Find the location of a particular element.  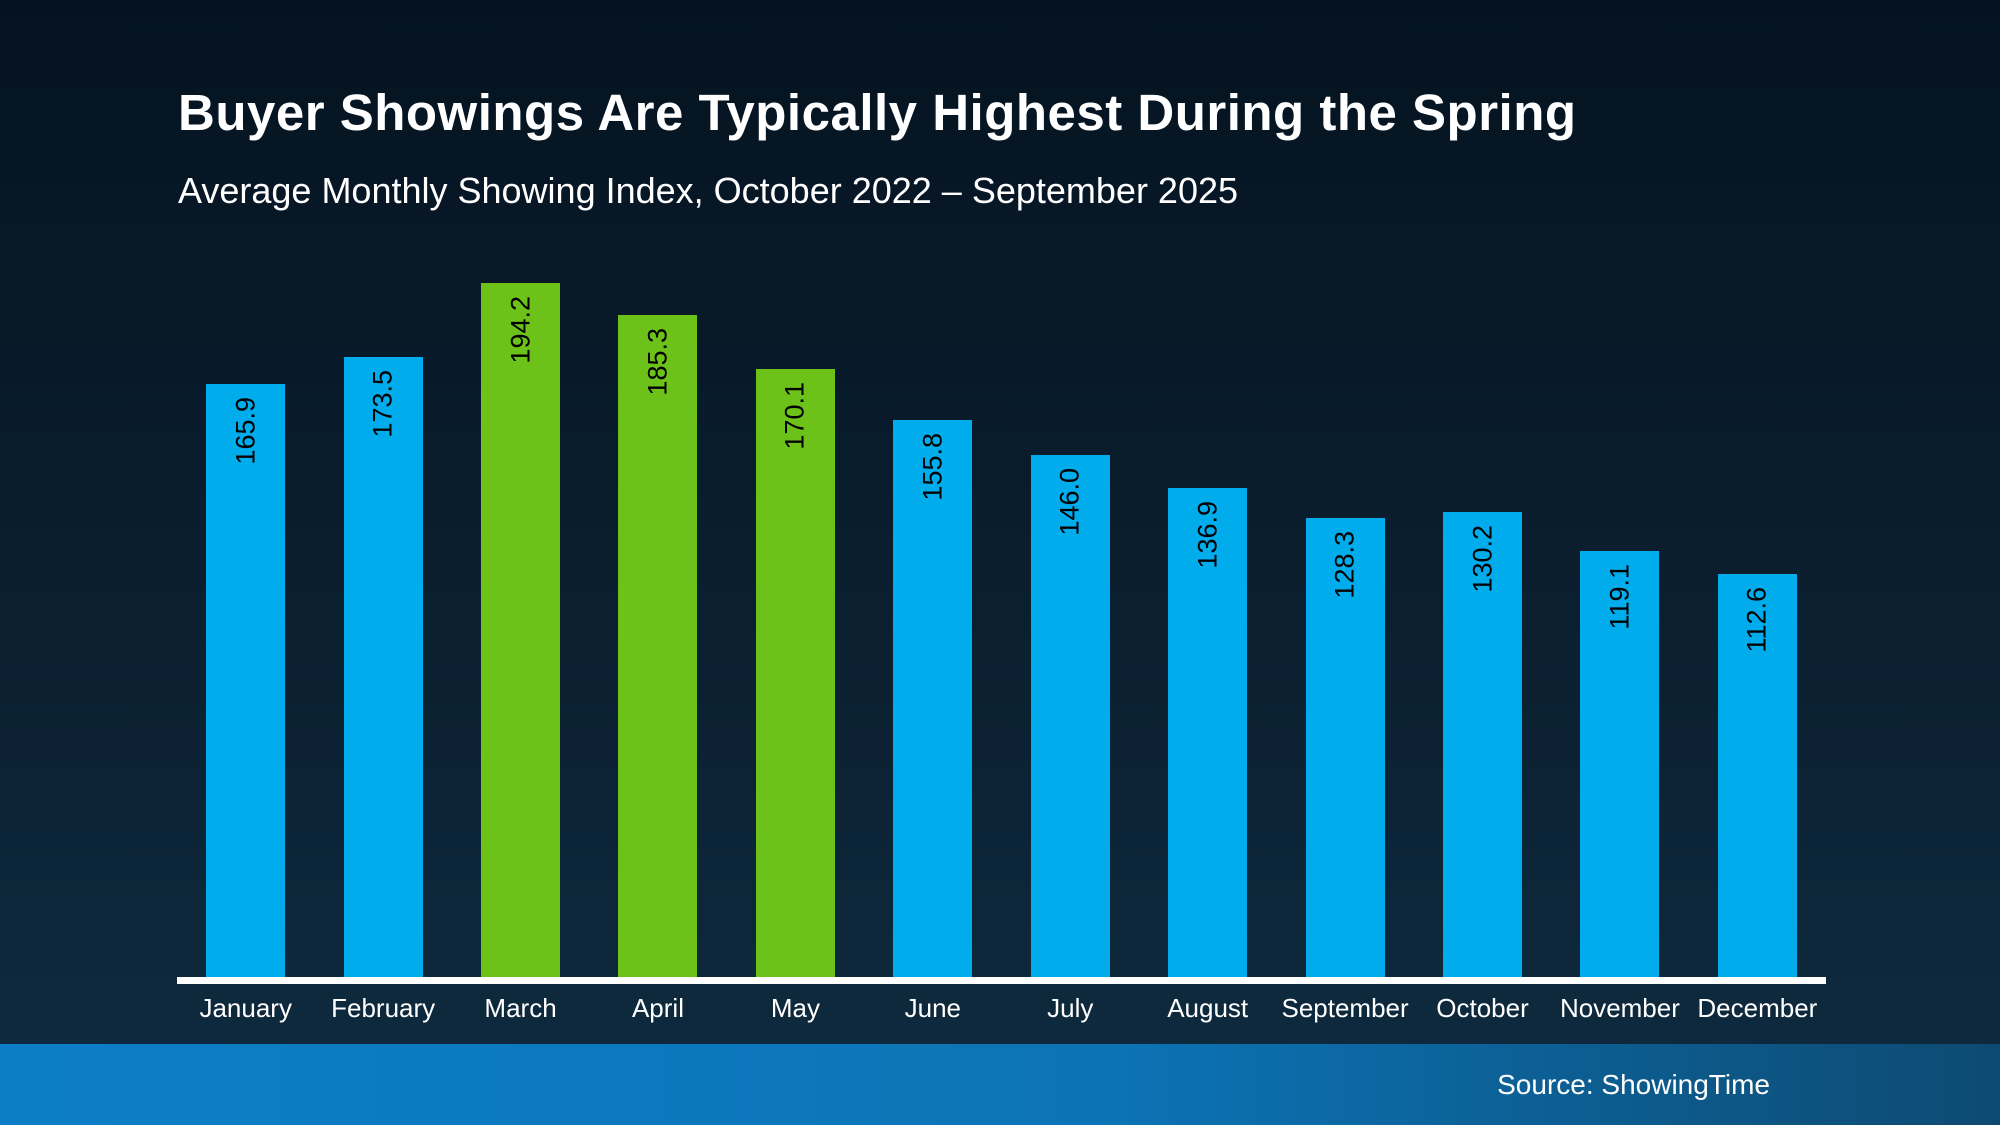

bar-slot-february: 173.5 is located at coordinates (382, 619).